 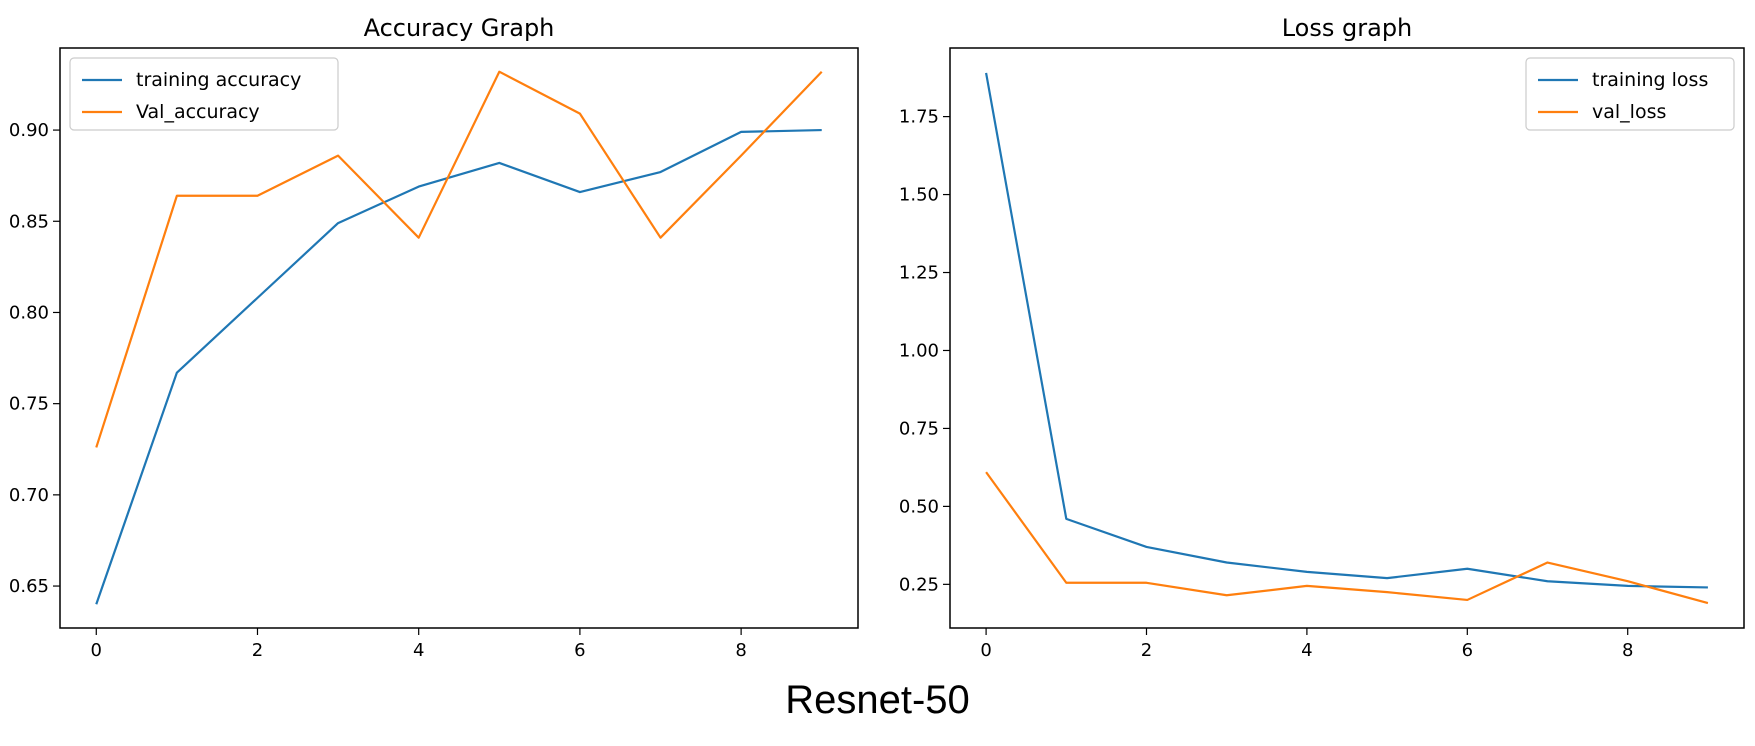 What do you see at coordinates (919, 195) in the screenshot?
I see `y-tick-label: 1.50` at bounding box center [919, 195].